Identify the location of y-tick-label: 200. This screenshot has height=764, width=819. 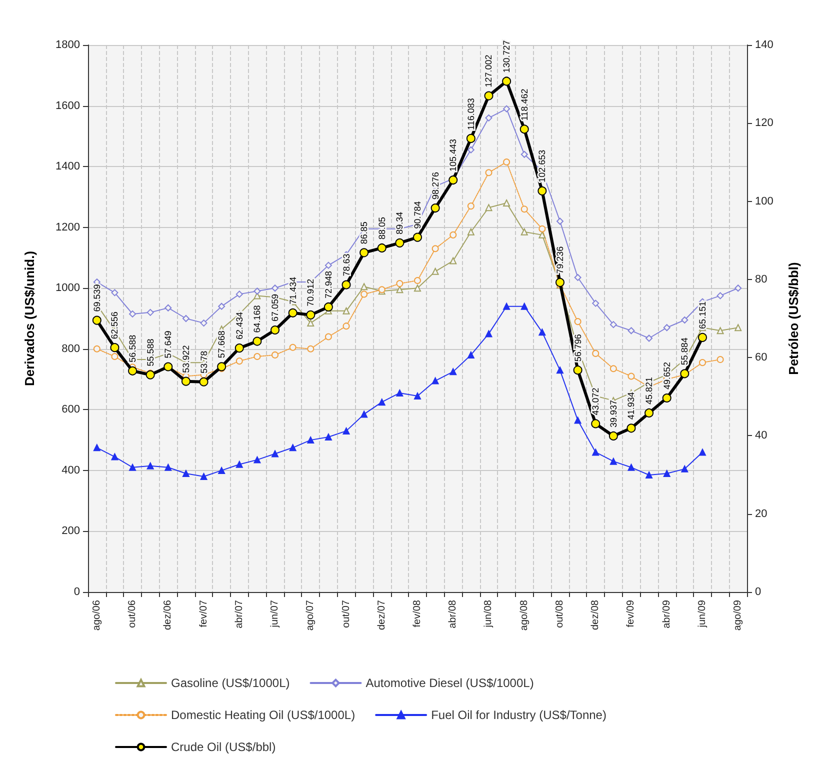
(71, 531).